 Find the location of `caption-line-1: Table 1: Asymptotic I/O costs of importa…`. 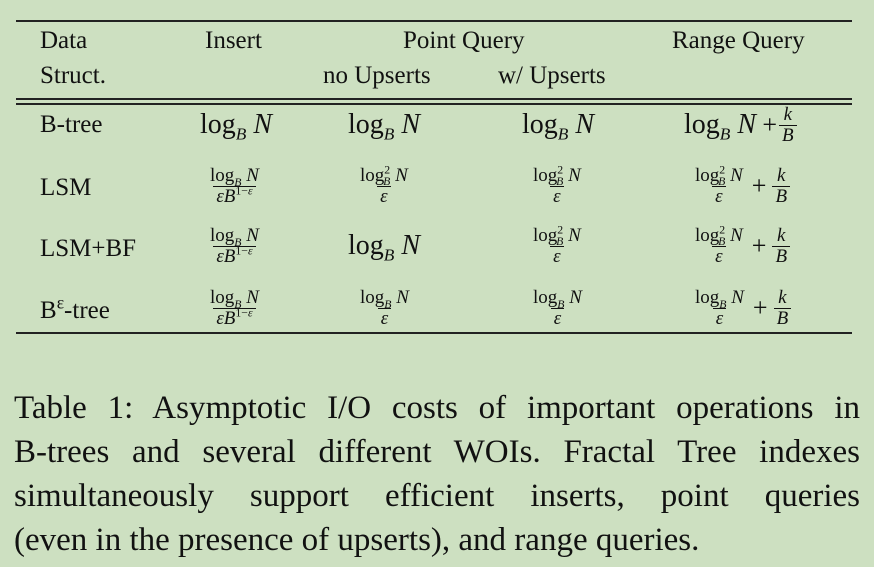

caption-line-1: Table 1: Asymptotic I/O costs of importa… is located at coordinates (437, 408).